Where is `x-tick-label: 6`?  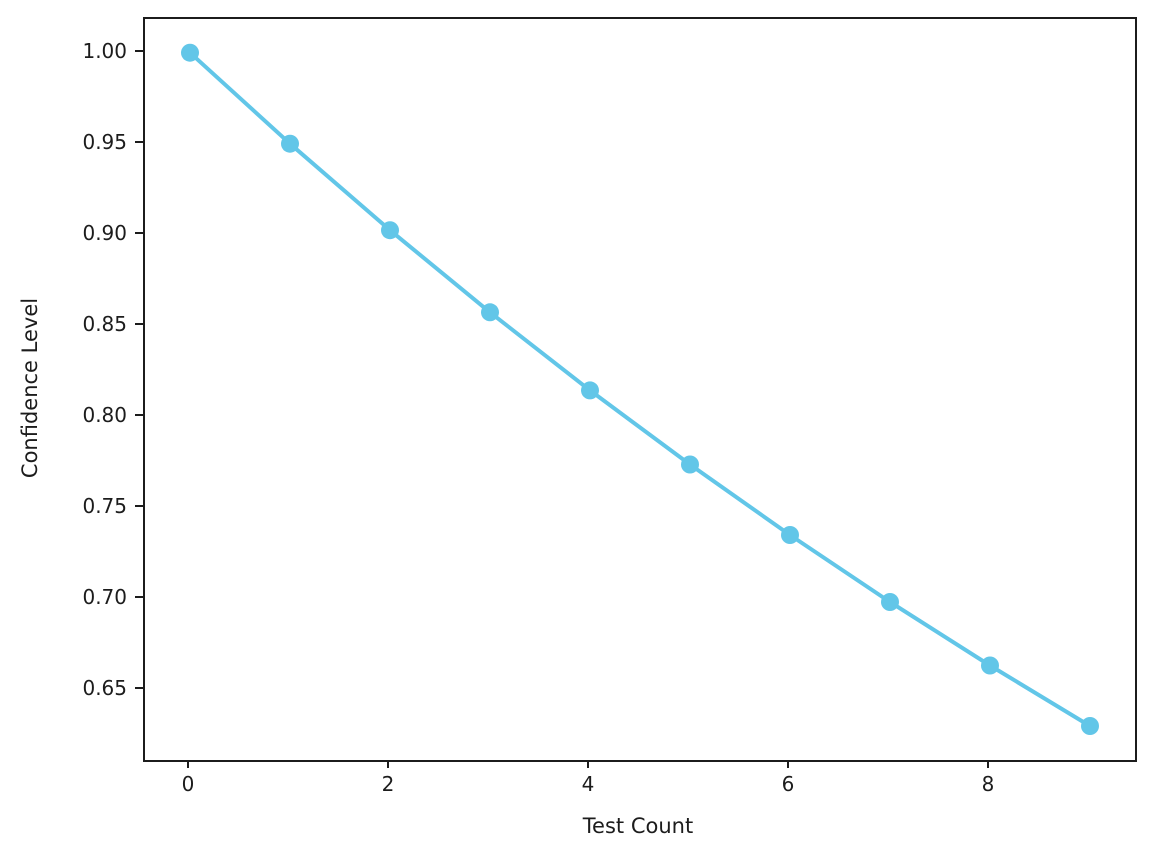 x-tick-label: 6 is located at coordinates (788, 784).